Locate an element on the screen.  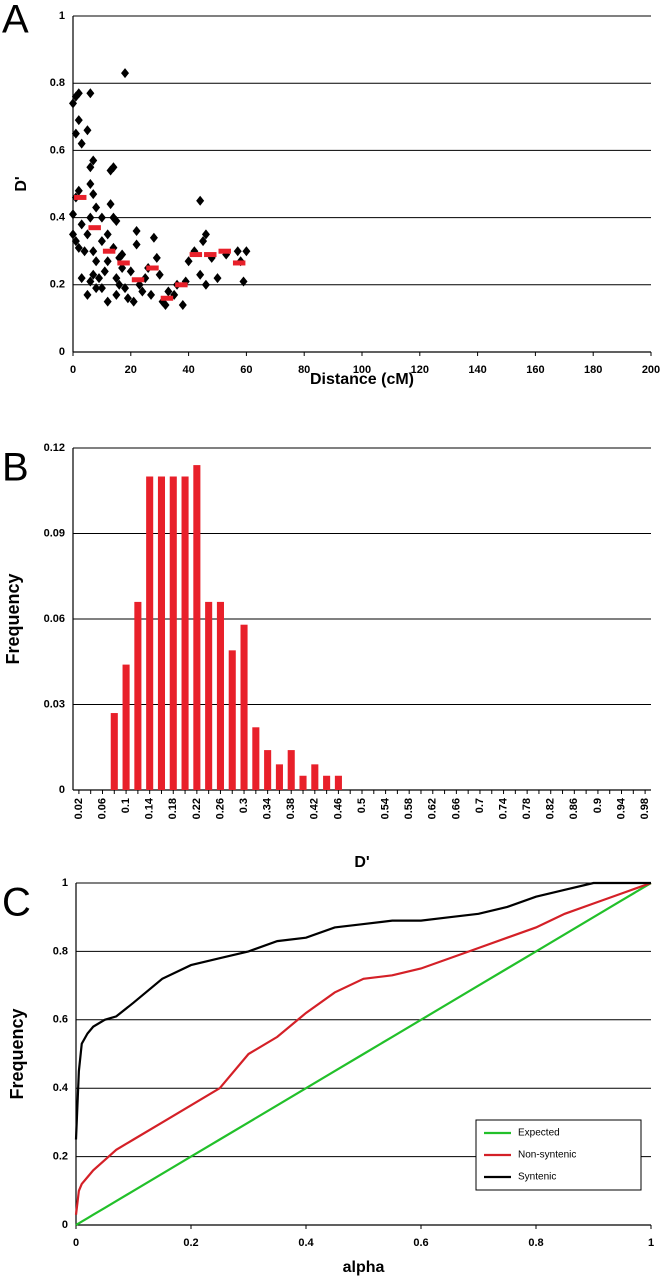
y-tick-label: 0.03 is located at coordinates (54, 704).